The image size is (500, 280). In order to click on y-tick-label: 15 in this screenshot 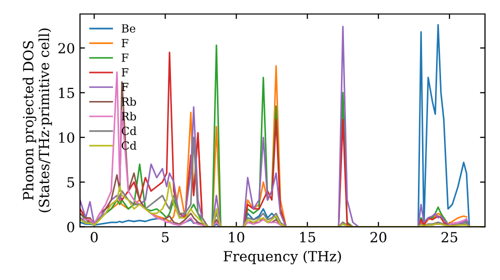, I will do `click(66, 93)`.